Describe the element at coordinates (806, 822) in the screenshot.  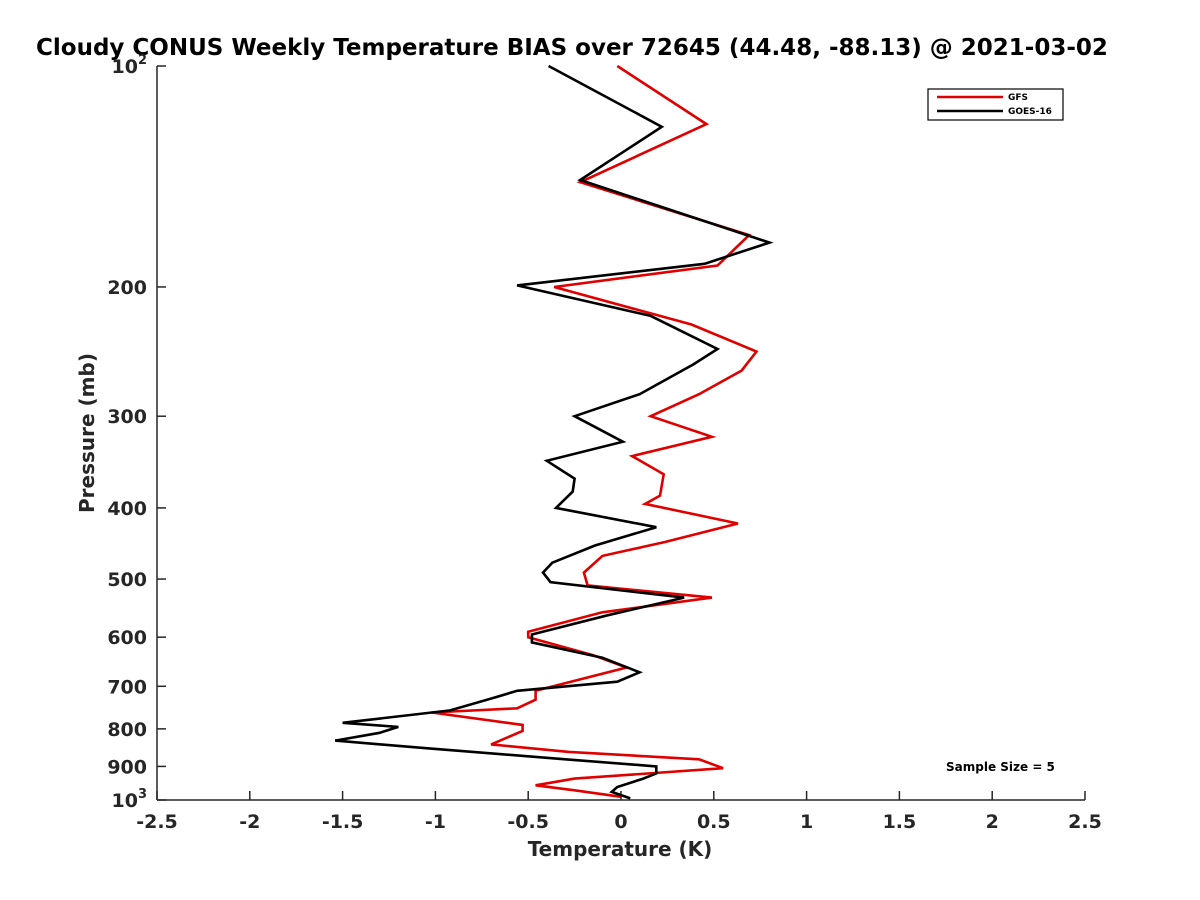
I see `x-tick-label: 1` at that location.